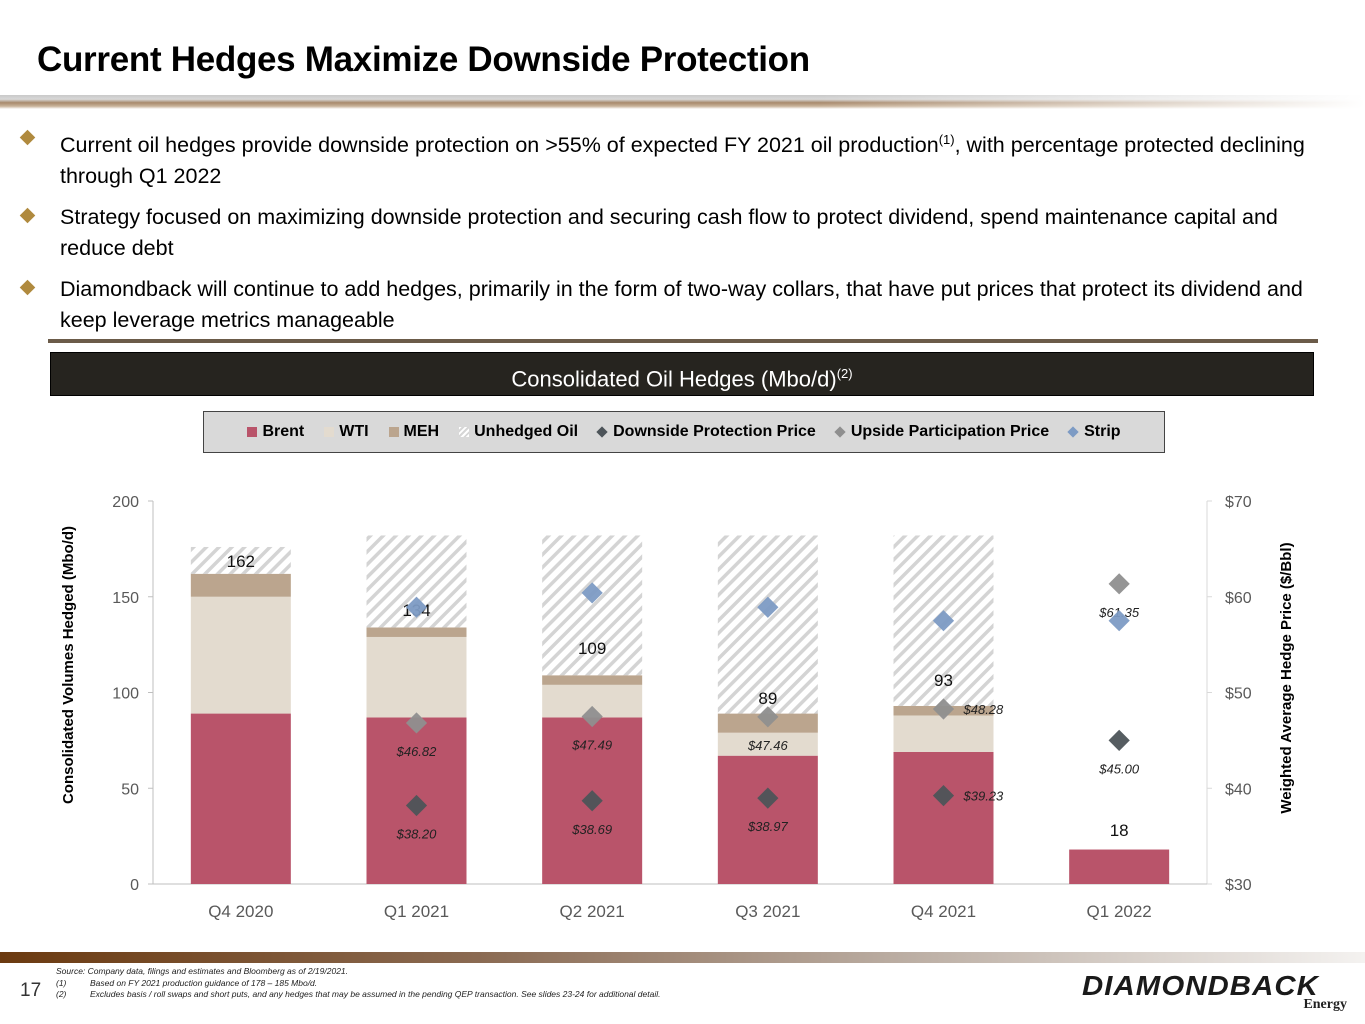 The image size is (1365, 1024). I want to click on legend-item-wti: WTI, so click(346, 432).